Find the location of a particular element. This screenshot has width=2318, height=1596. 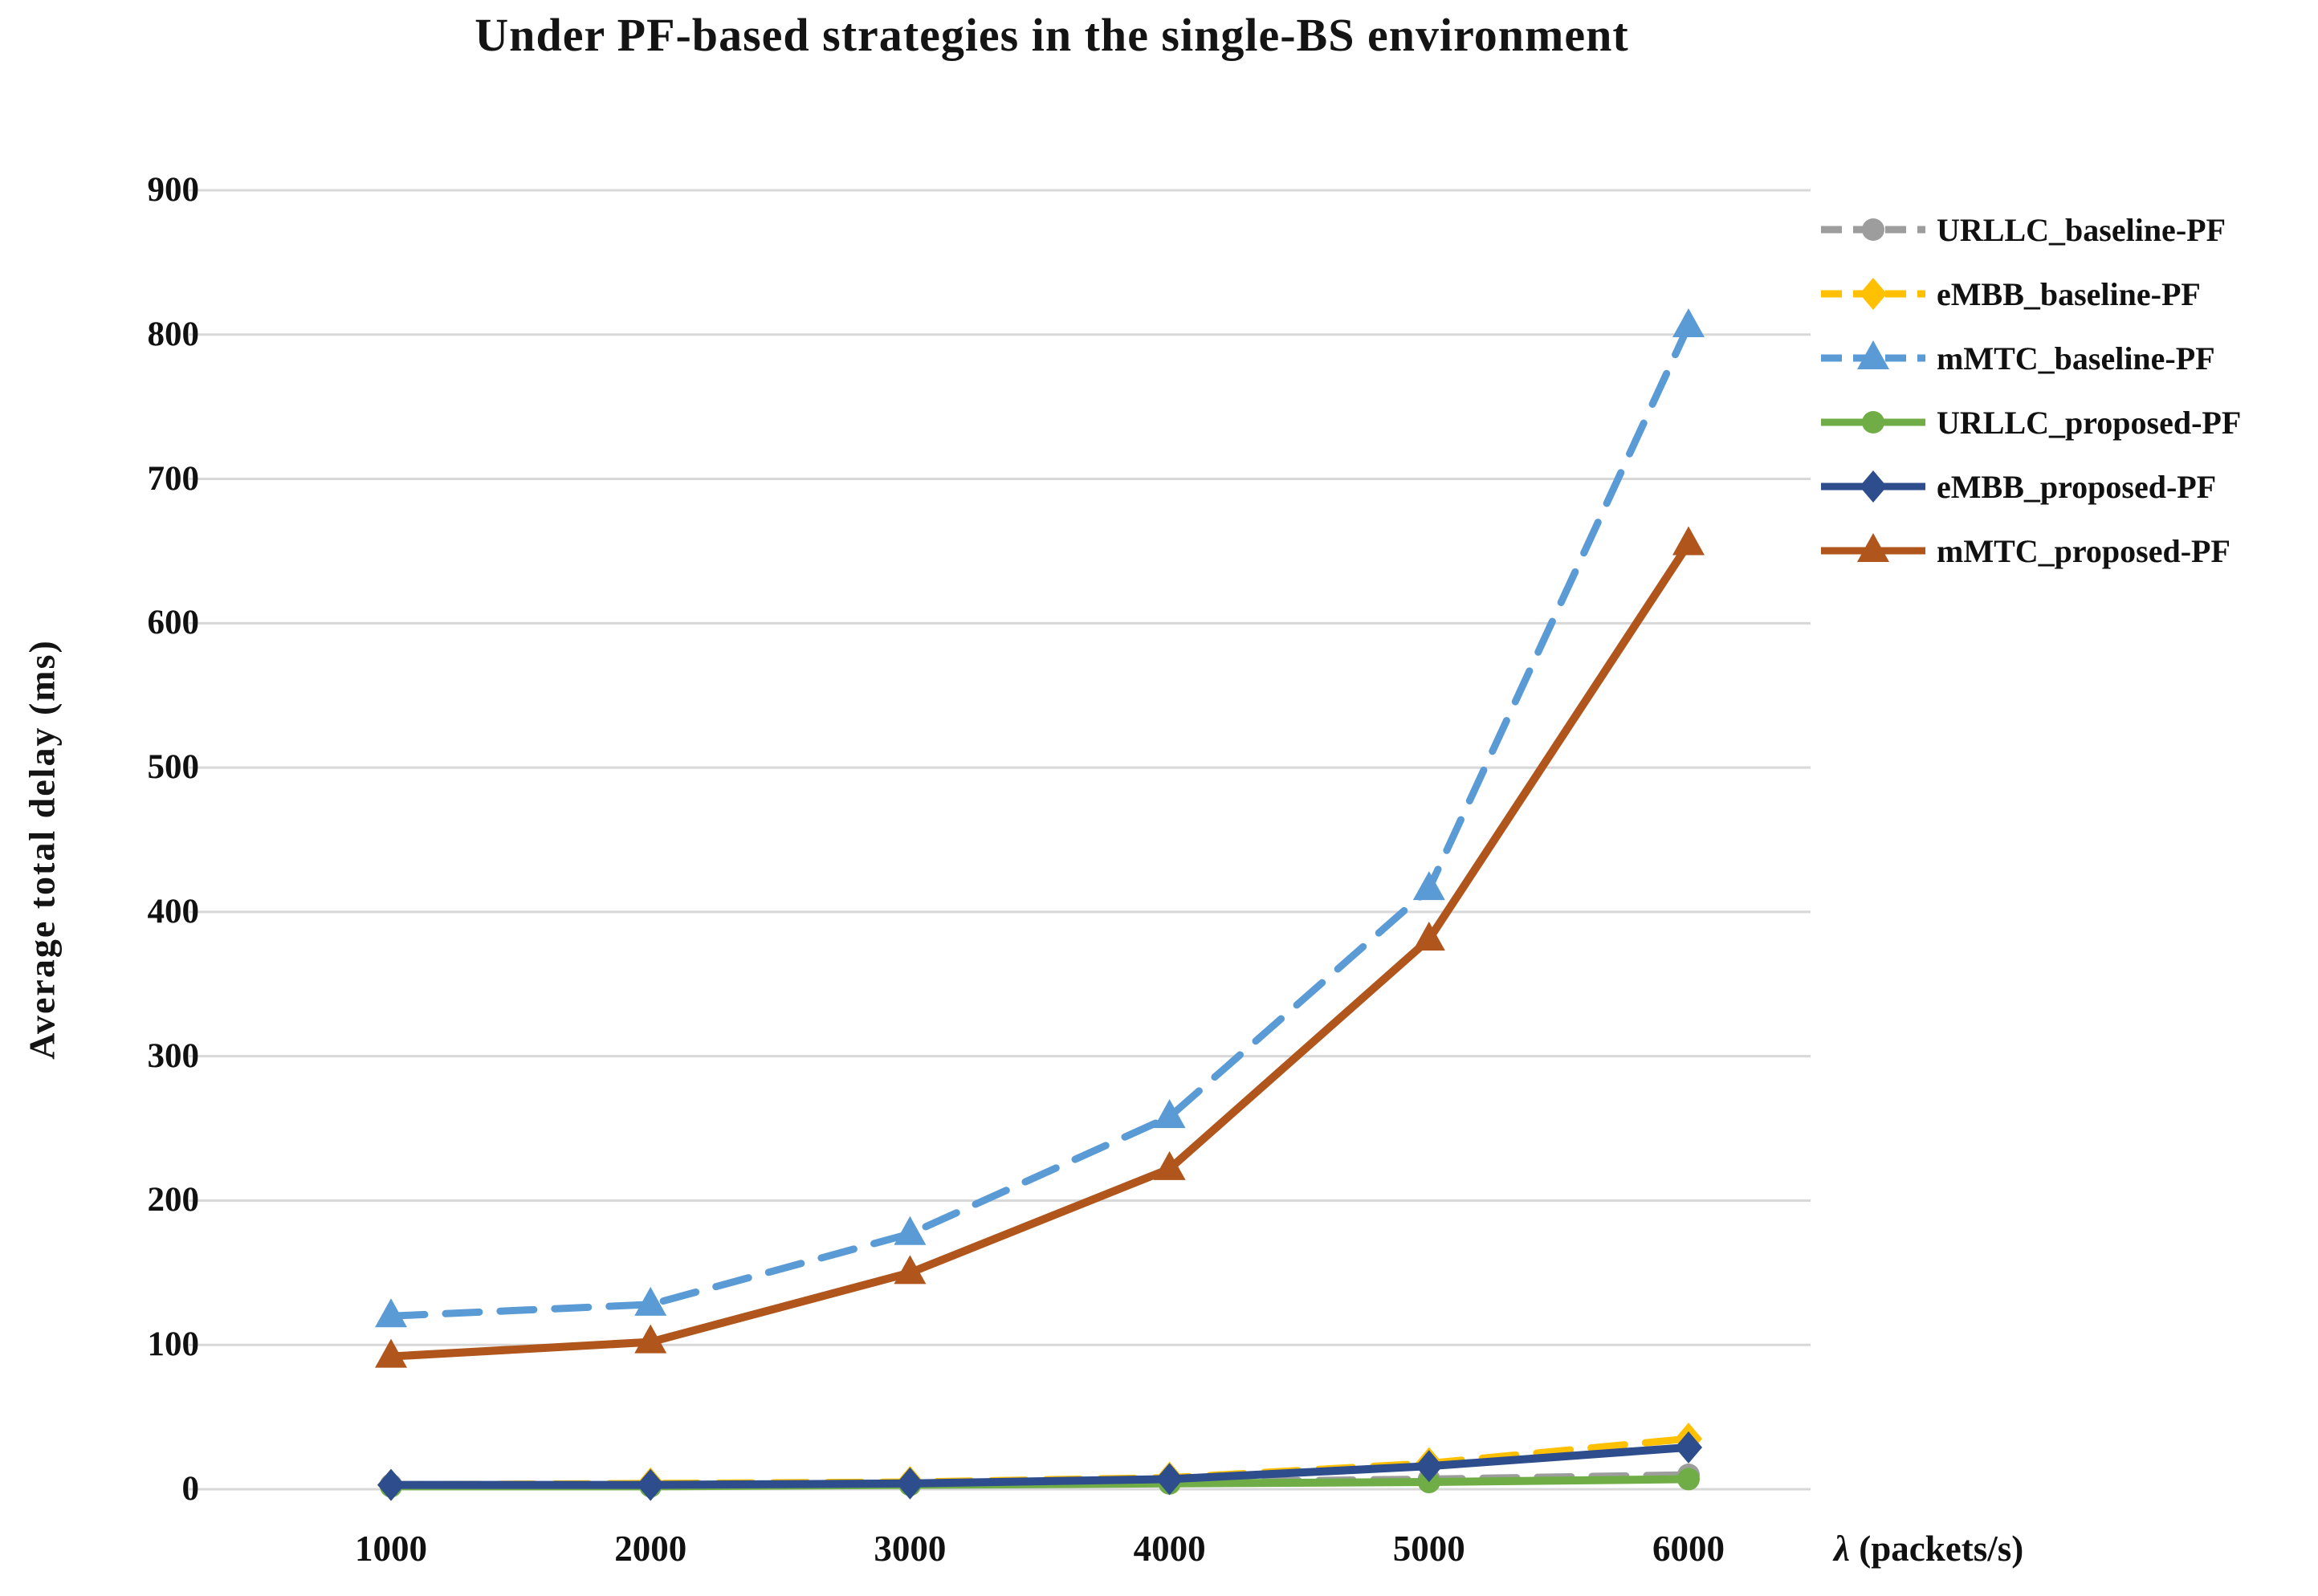

y-tick-label: 500 is located at coordinates (174, 768).